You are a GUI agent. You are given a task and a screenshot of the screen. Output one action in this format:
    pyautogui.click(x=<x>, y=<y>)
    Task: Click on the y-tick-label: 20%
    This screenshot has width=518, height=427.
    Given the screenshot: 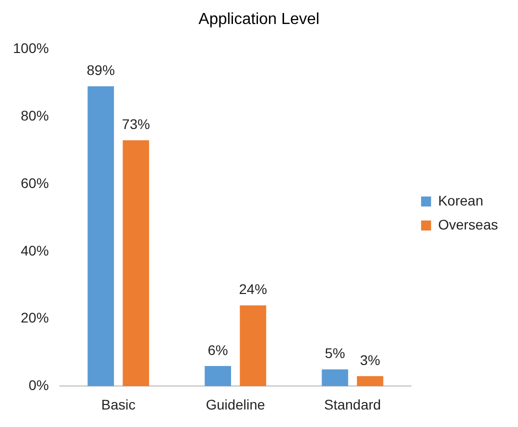 What is the action you would take?
    pyautogui.click(x=34, y=318)
    